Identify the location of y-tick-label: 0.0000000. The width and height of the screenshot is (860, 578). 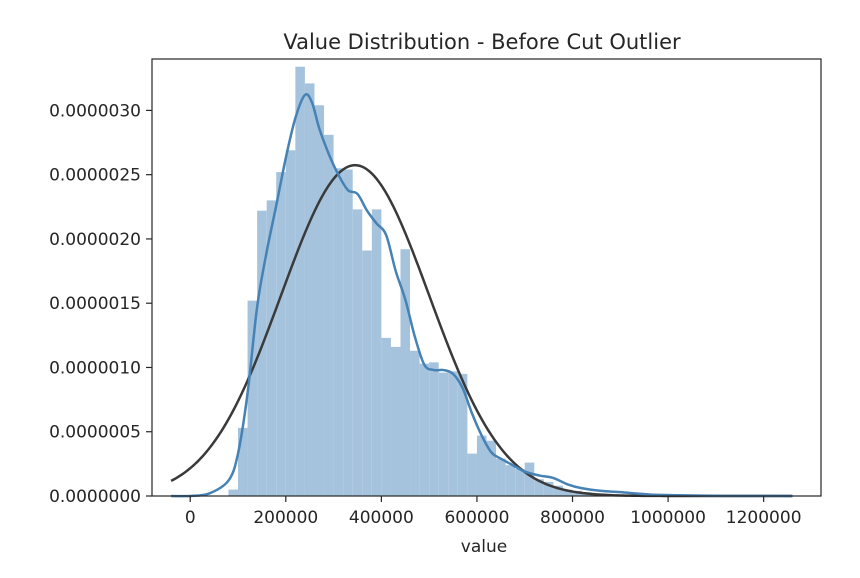
(95, 497).